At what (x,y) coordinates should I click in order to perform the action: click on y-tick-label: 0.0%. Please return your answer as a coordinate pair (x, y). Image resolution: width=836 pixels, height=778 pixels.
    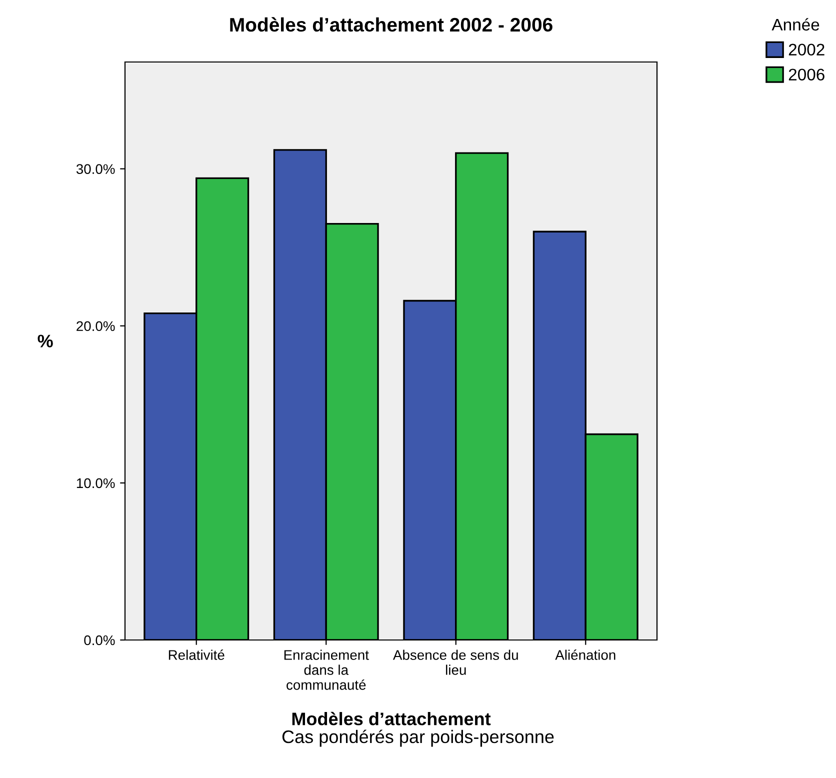
    Looking at the image, I should click on (99, 640).